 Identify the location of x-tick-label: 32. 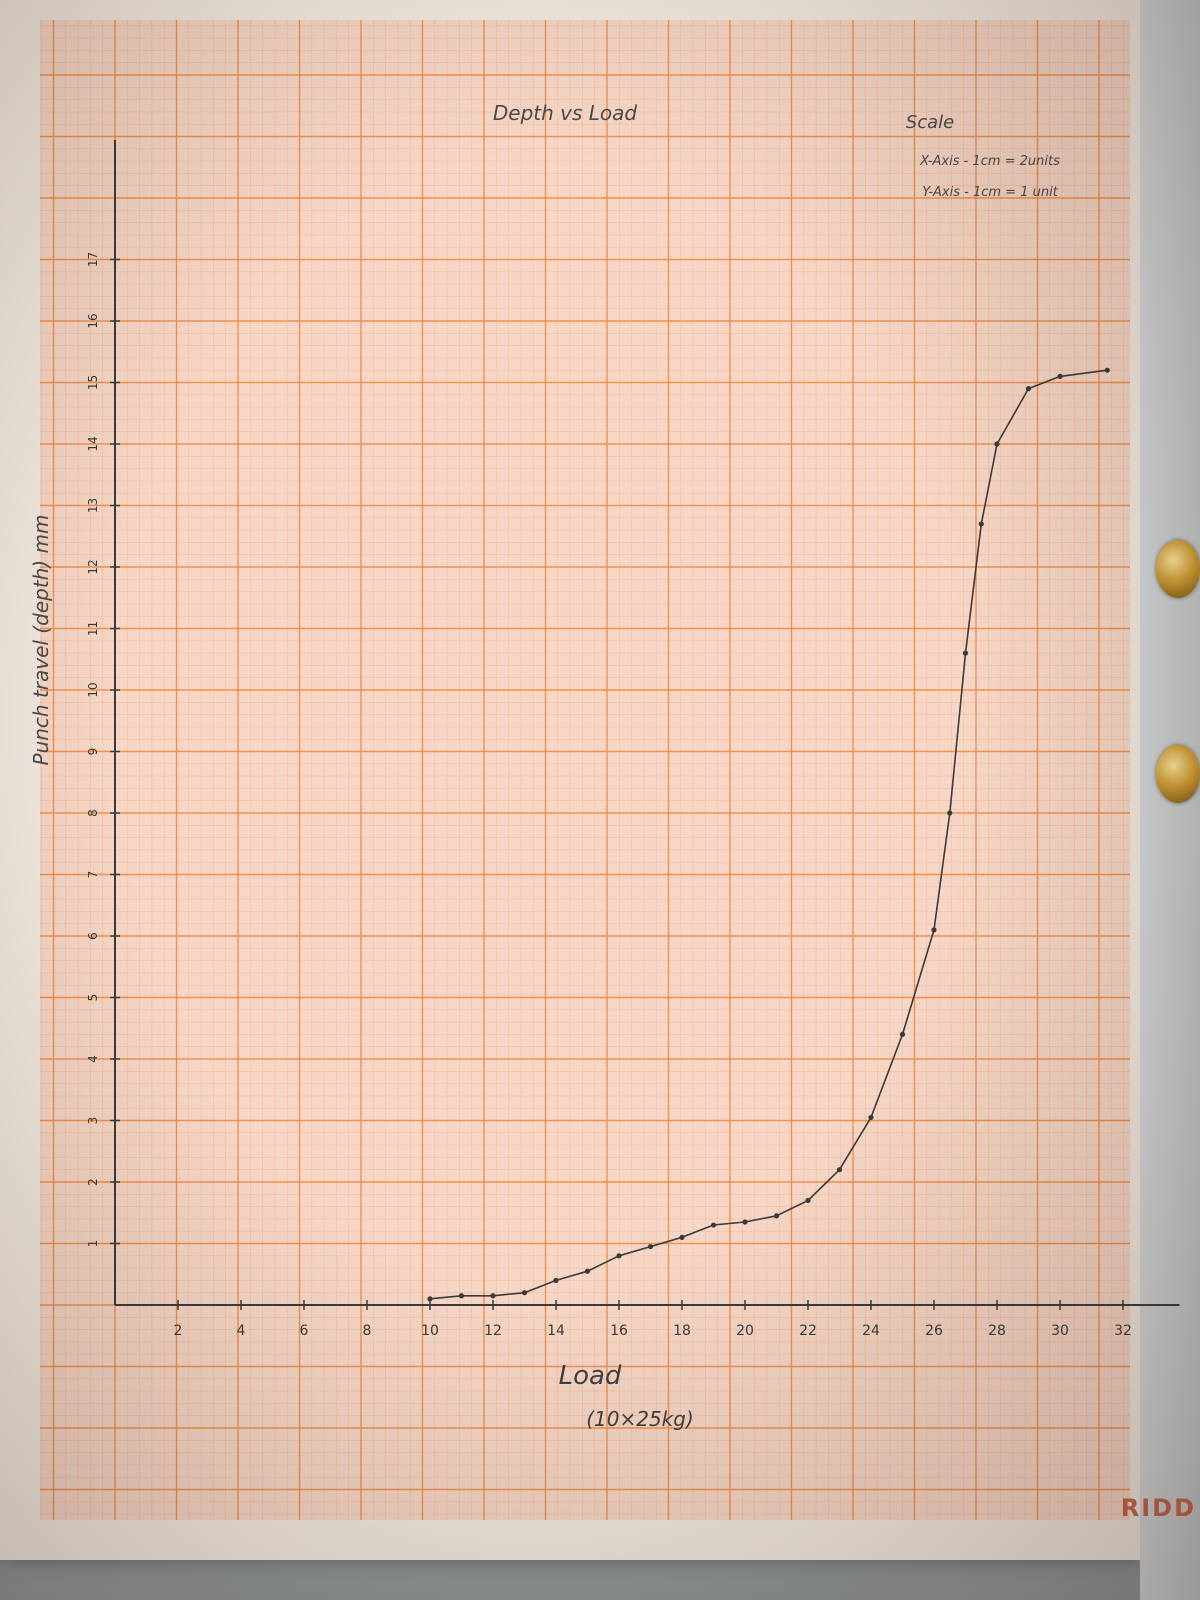
(1123, 1331).